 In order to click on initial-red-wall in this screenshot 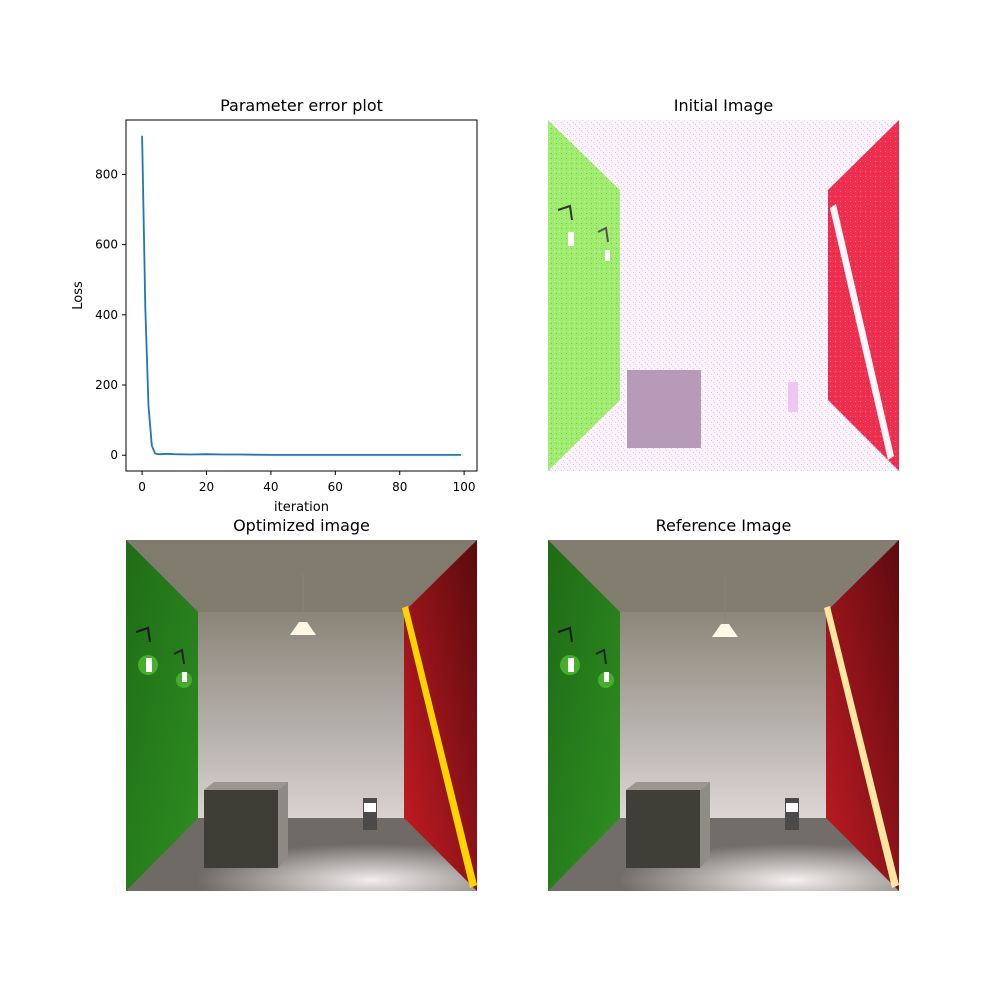, I will do `click(863, 295)`.